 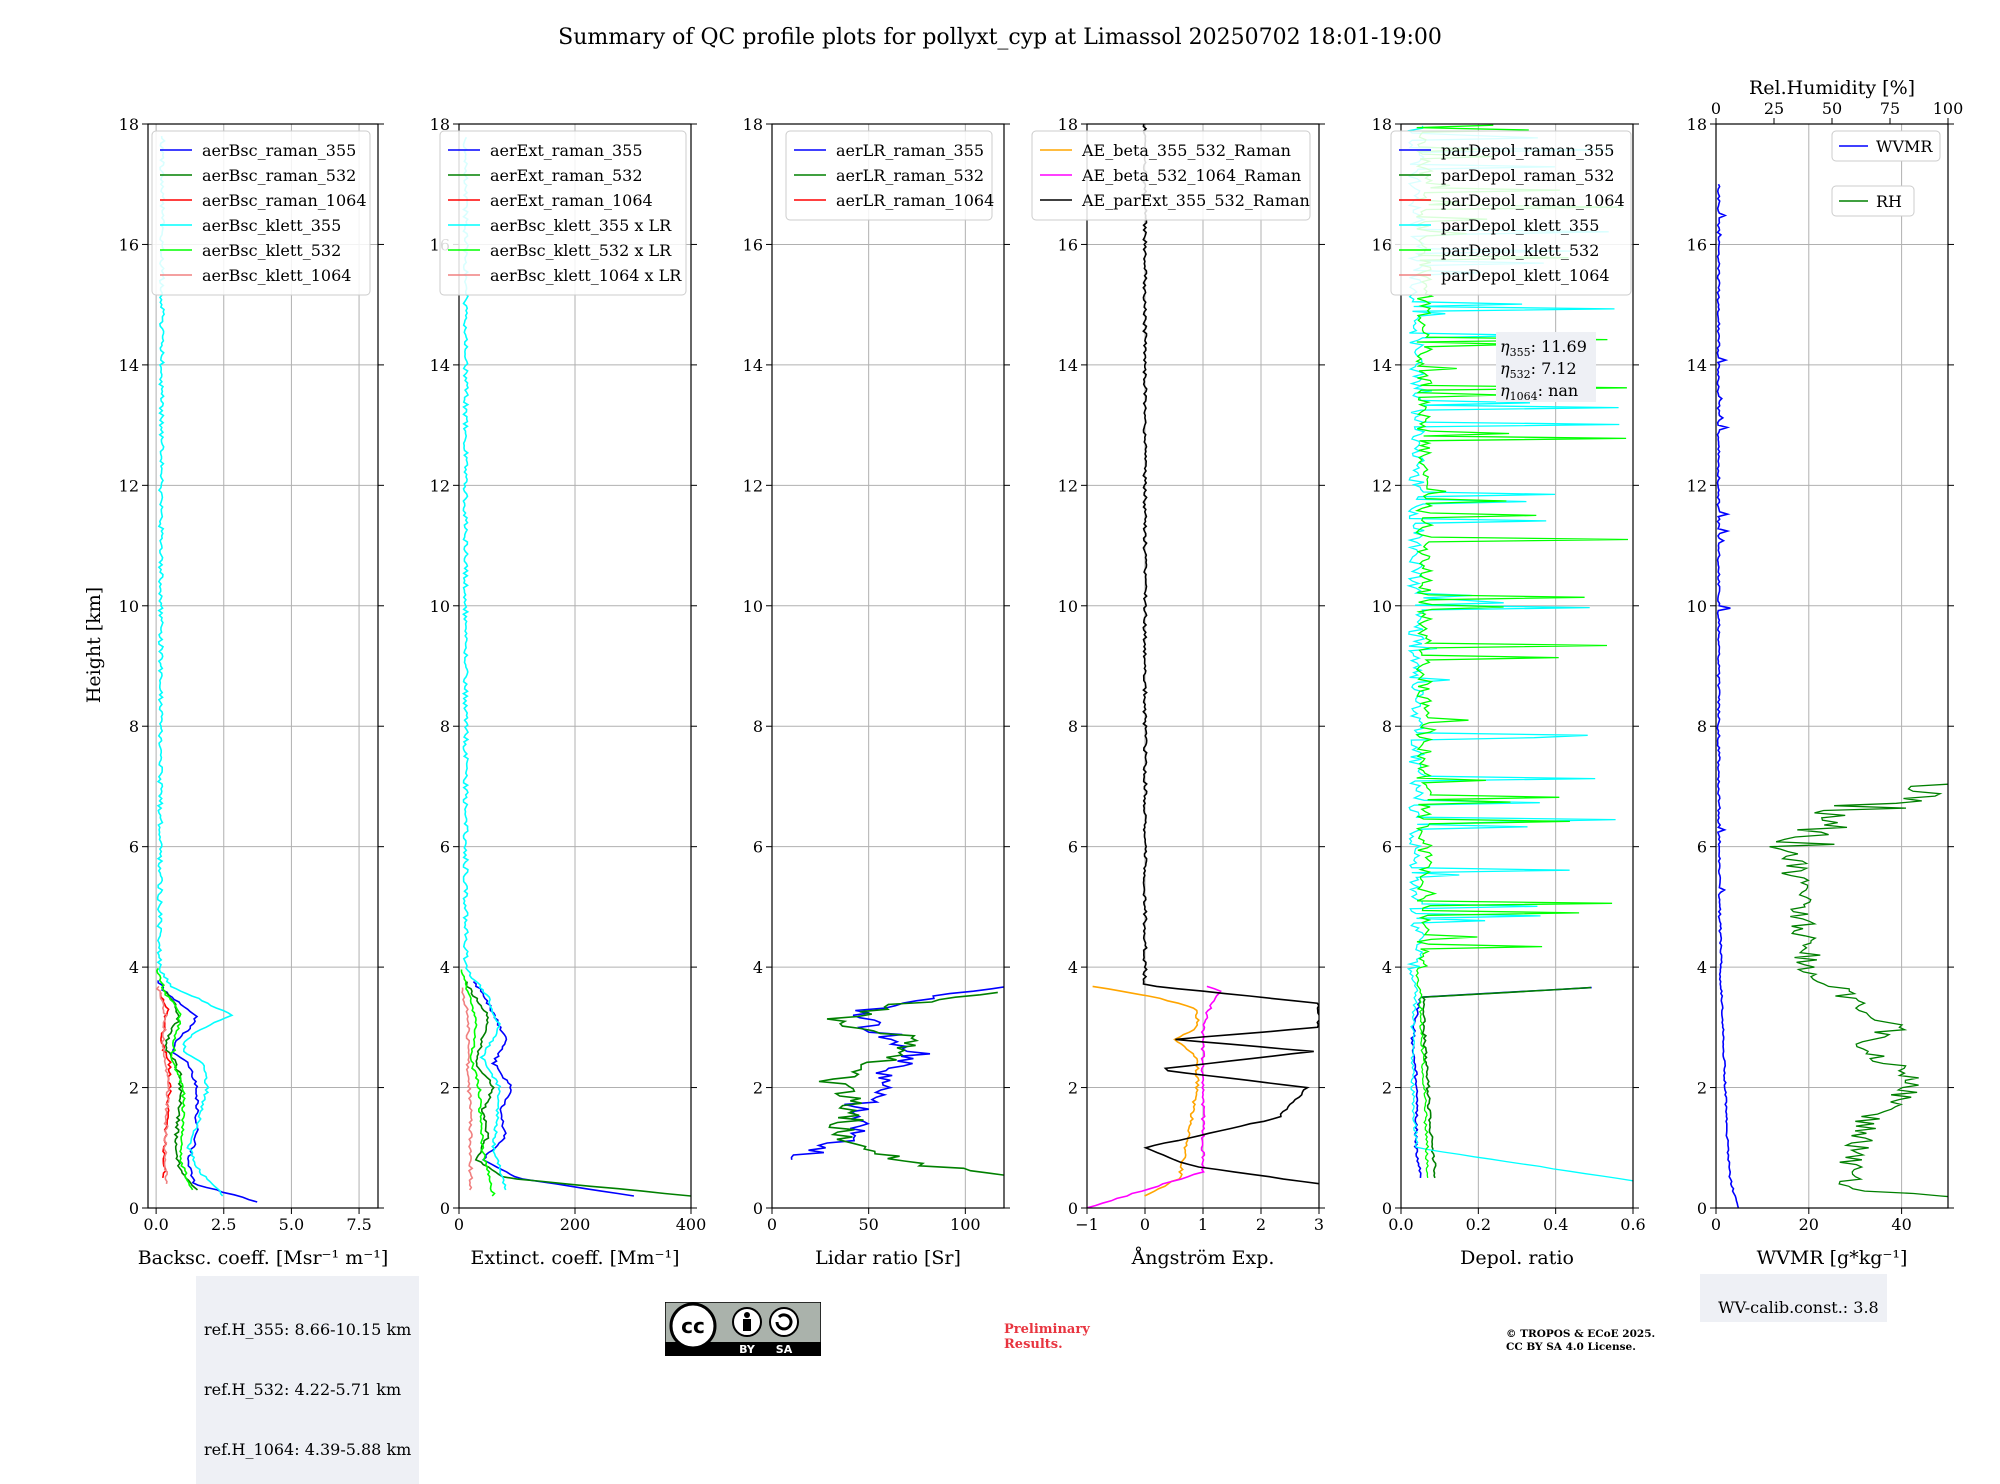 What do you see at coordinates (1191, 175) in the screenshot?
I see `legend-entry-label: AE_beta_532_1064_Raman` at bounding box center [1191, 175].